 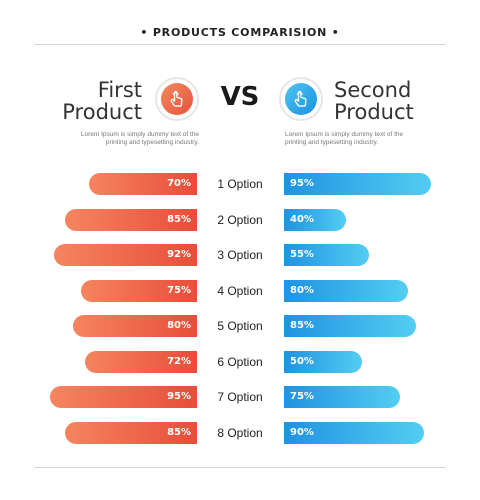 I want to click on first-product-name: First Product, so click(x=102, y=101).